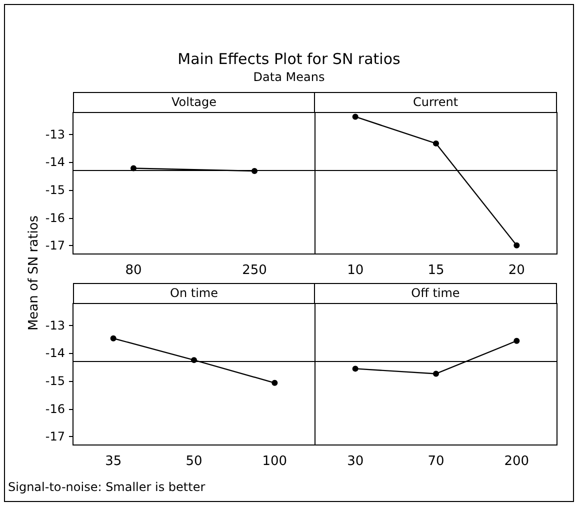 The image size is (578, 506). What do you see at coordinates (435, 293) in the screenshot?
I see `x-axis-title: Off time` at bounding box center [435, 293].